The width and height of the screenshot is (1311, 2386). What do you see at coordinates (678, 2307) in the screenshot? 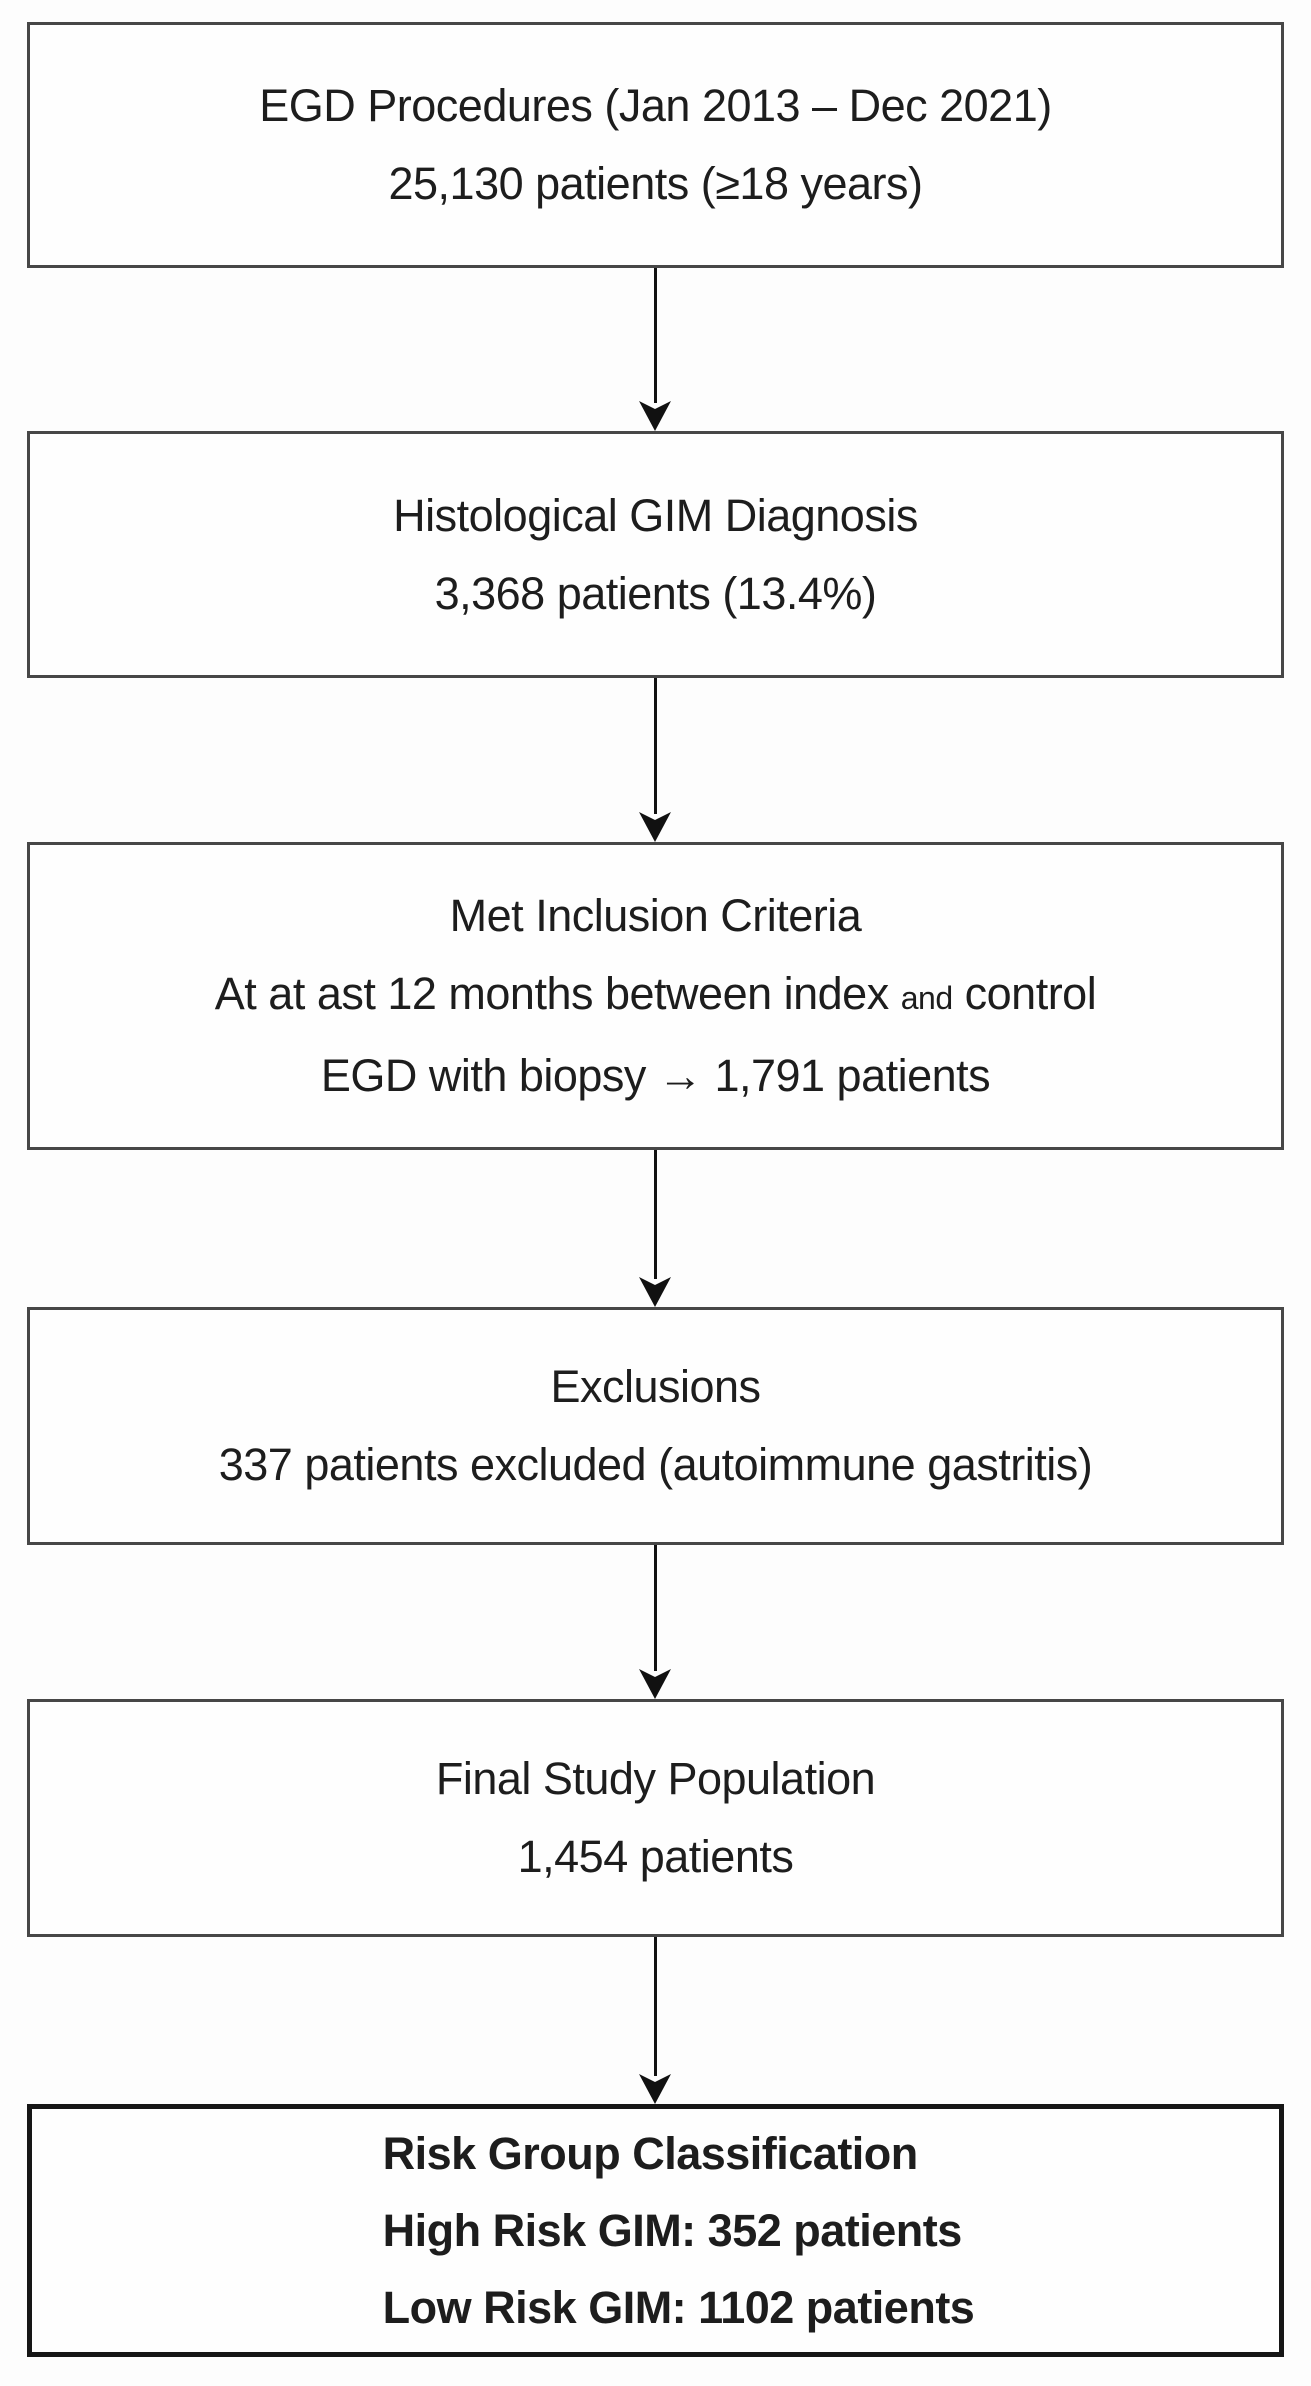
I see `box-detail-low-risk: Low Risk GIM: 1102 patients` at bounding box center [678, 2307].